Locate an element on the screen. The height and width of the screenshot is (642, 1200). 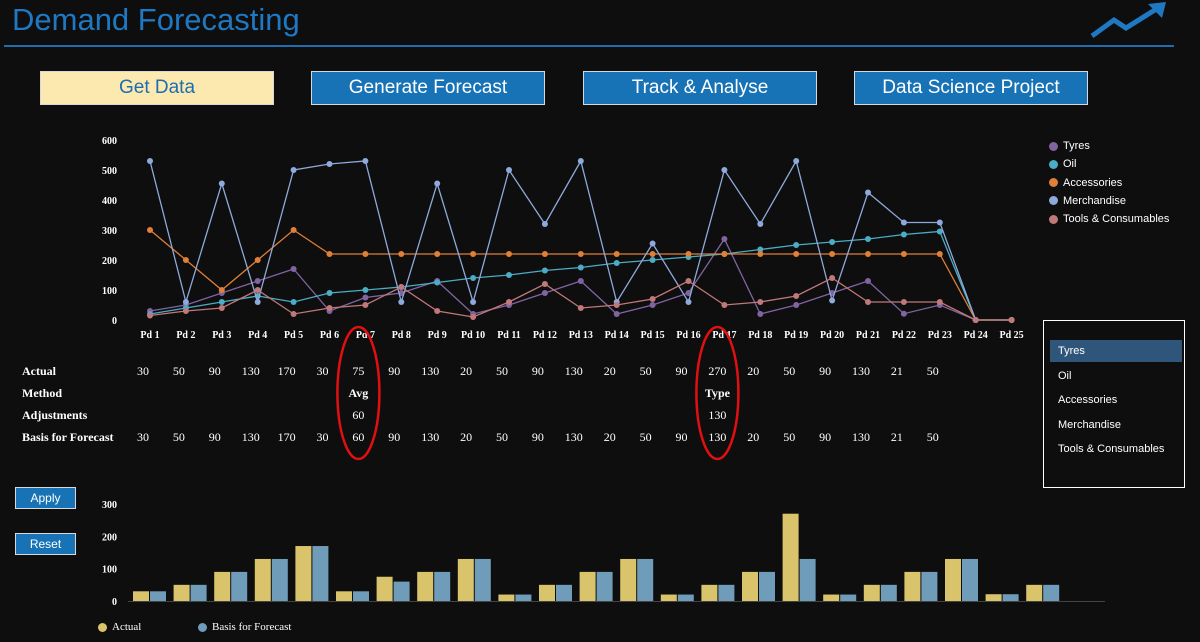
table-cell: 60 is located at coordinates (358, 415).